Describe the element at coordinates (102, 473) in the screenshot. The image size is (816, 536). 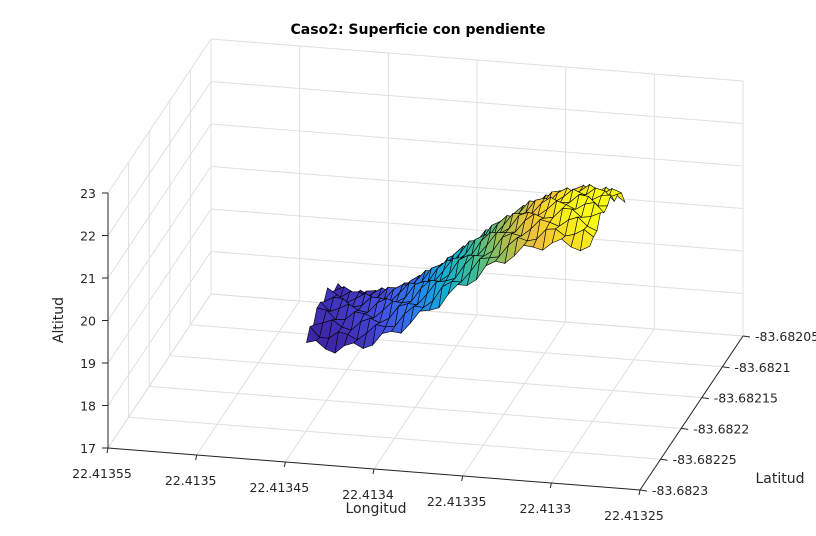
I see `x-tick-label: 22.41355` at that location.